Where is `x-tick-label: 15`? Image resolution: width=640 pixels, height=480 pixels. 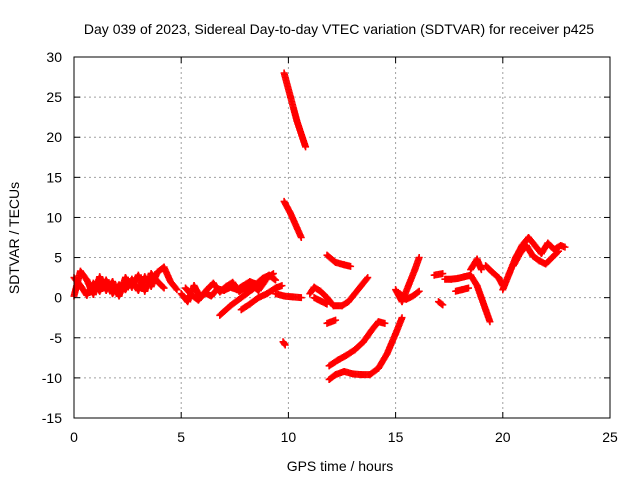 x-tick-label: 15 is located at coordinates (396, 437).